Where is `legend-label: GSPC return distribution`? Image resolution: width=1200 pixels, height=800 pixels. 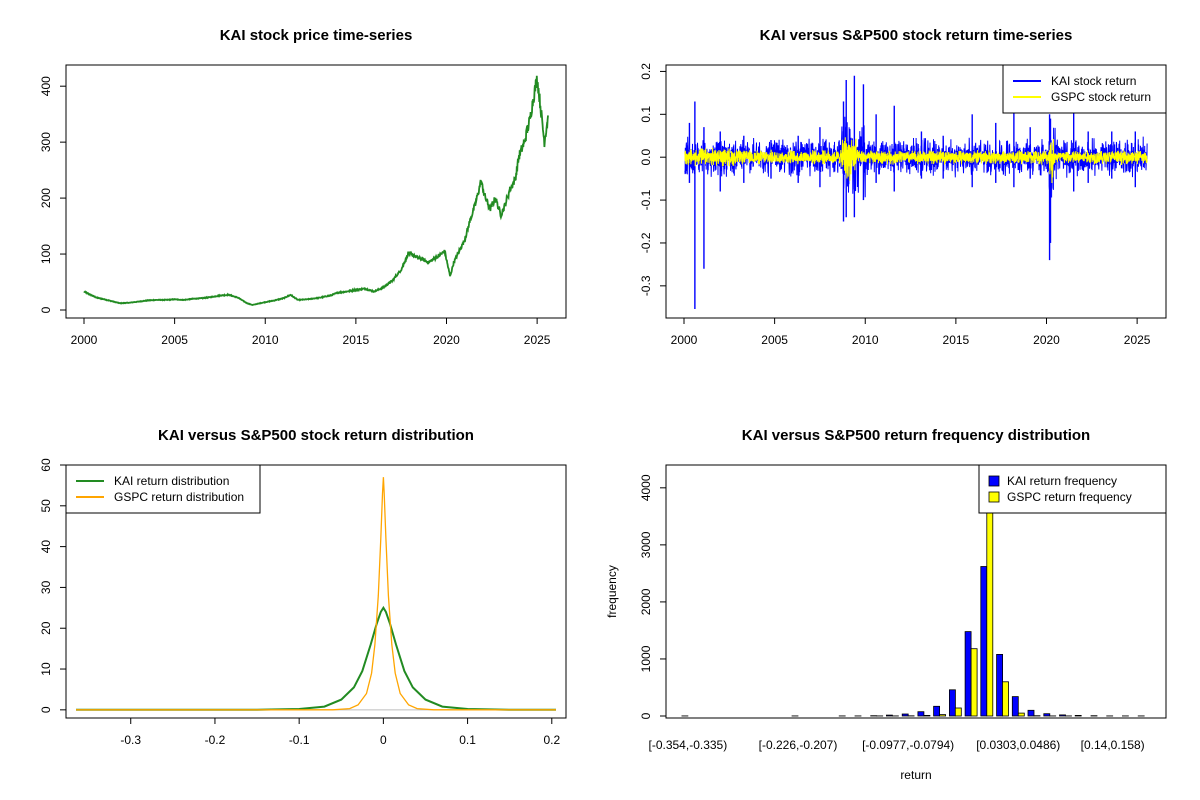
legend-label: GSPC return distribution is located at coordinates (179, 497).